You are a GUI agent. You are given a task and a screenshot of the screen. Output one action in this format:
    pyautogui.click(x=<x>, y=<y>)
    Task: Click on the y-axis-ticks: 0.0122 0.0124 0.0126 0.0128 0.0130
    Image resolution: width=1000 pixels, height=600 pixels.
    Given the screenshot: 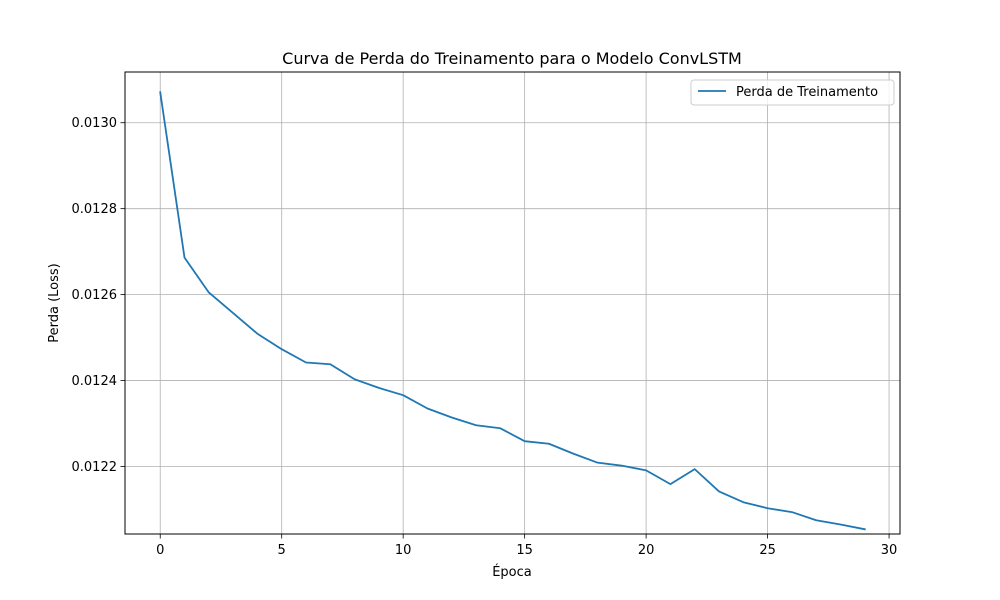 What is the action you would take?
    pyautogui.click(x=98, y=295)
    